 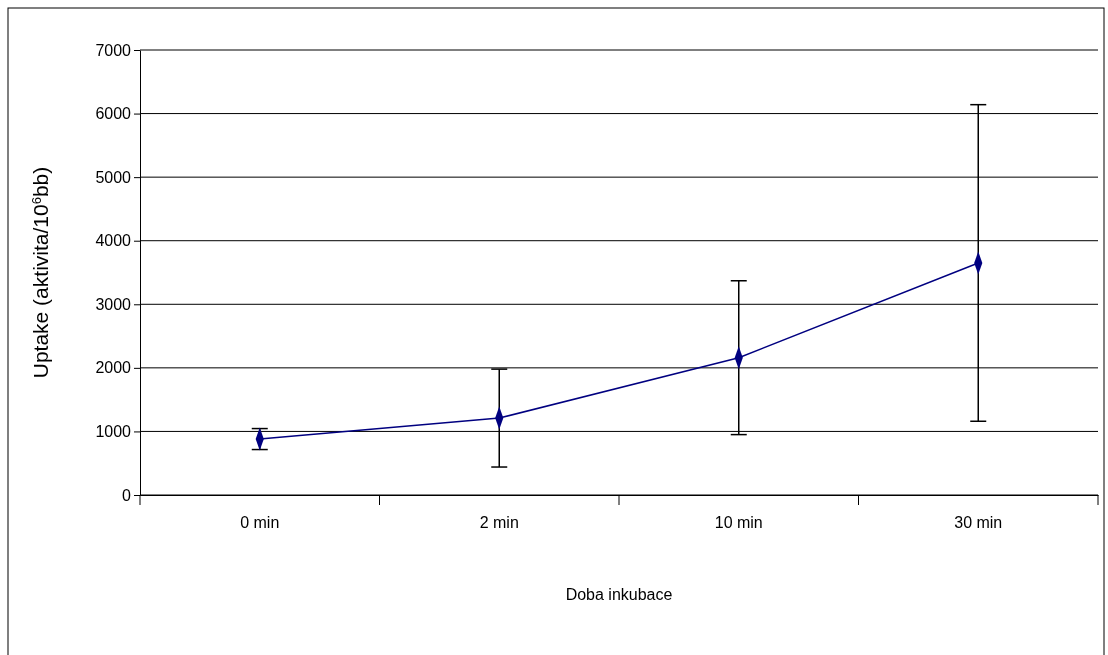 What do you see at coordinates (113, 304) in the screenshot?
I see `y-tick-label: 3000` at bounding box center [113, 304].